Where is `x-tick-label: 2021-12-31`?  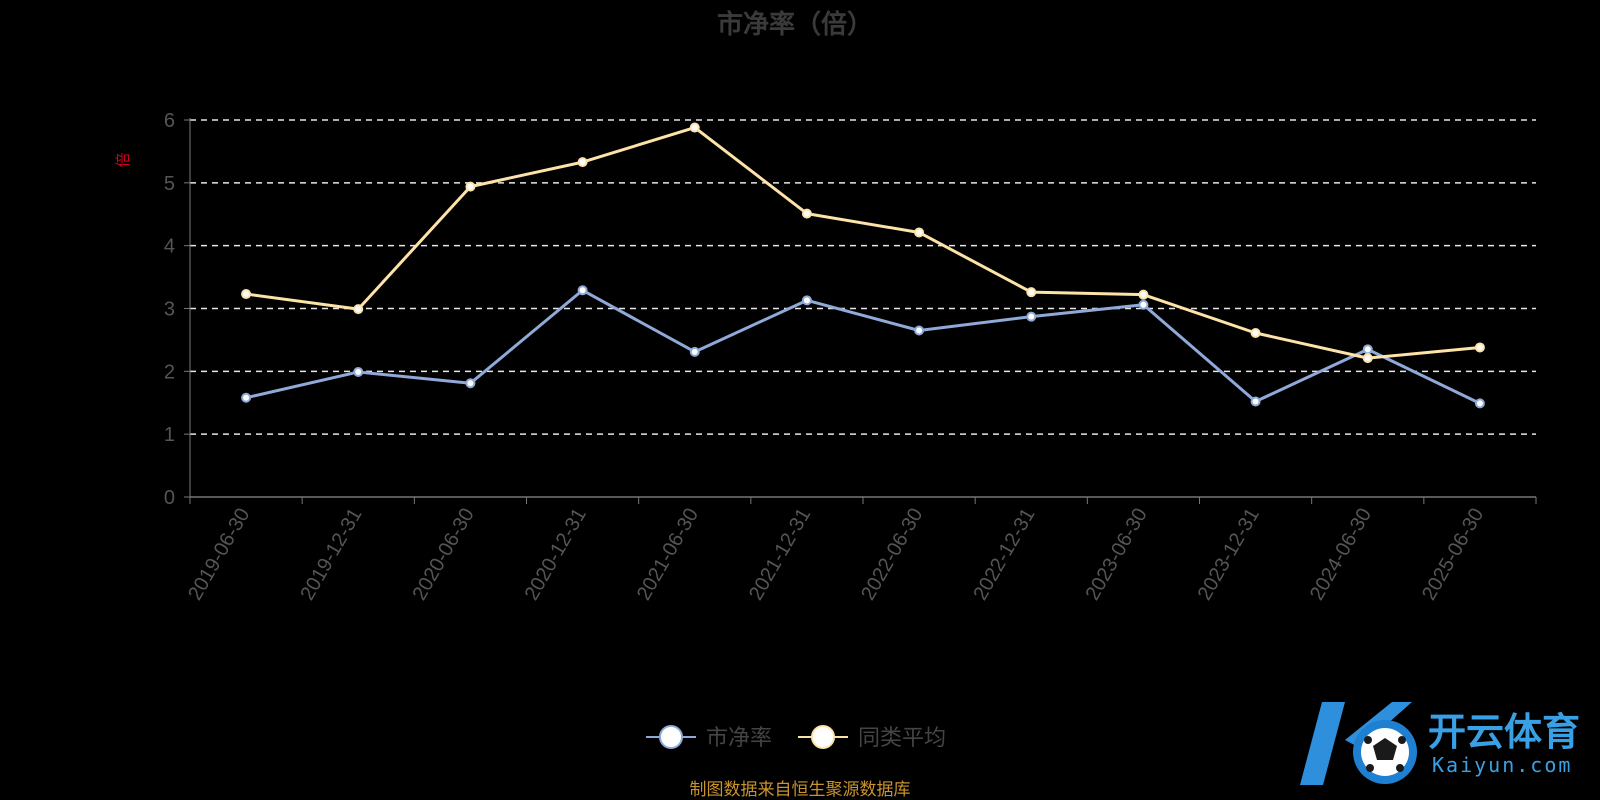 x-tick-label: 2021-12-31 is located at coordinates (780, 555).